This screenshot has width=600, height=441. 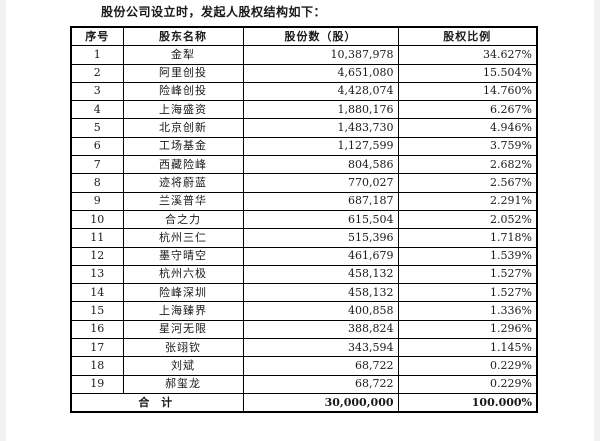 I want to click on share-count: 515,396, so click(x=320, y=238).